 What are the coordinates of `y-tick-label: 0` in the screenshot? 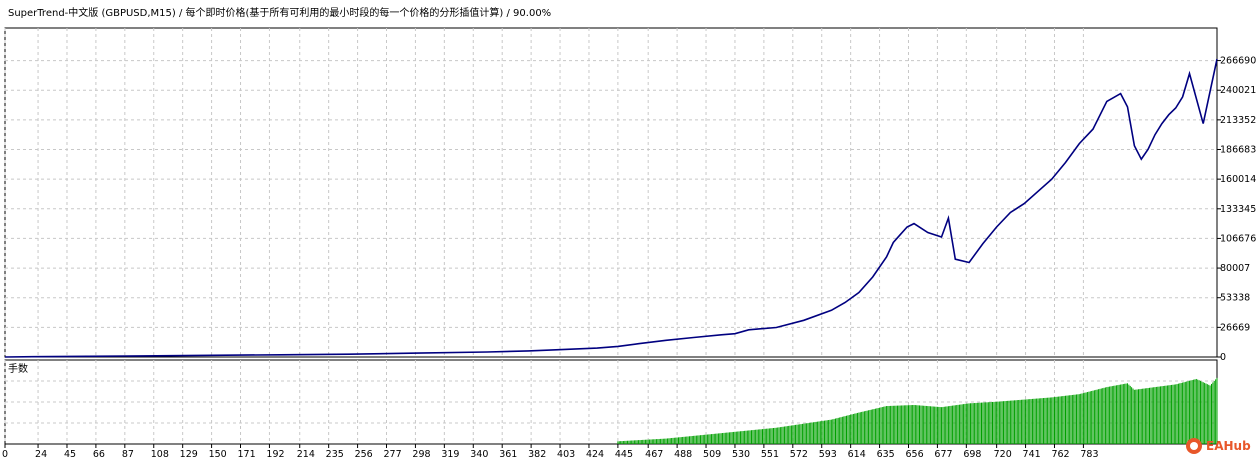 It's located at (1223, 357).